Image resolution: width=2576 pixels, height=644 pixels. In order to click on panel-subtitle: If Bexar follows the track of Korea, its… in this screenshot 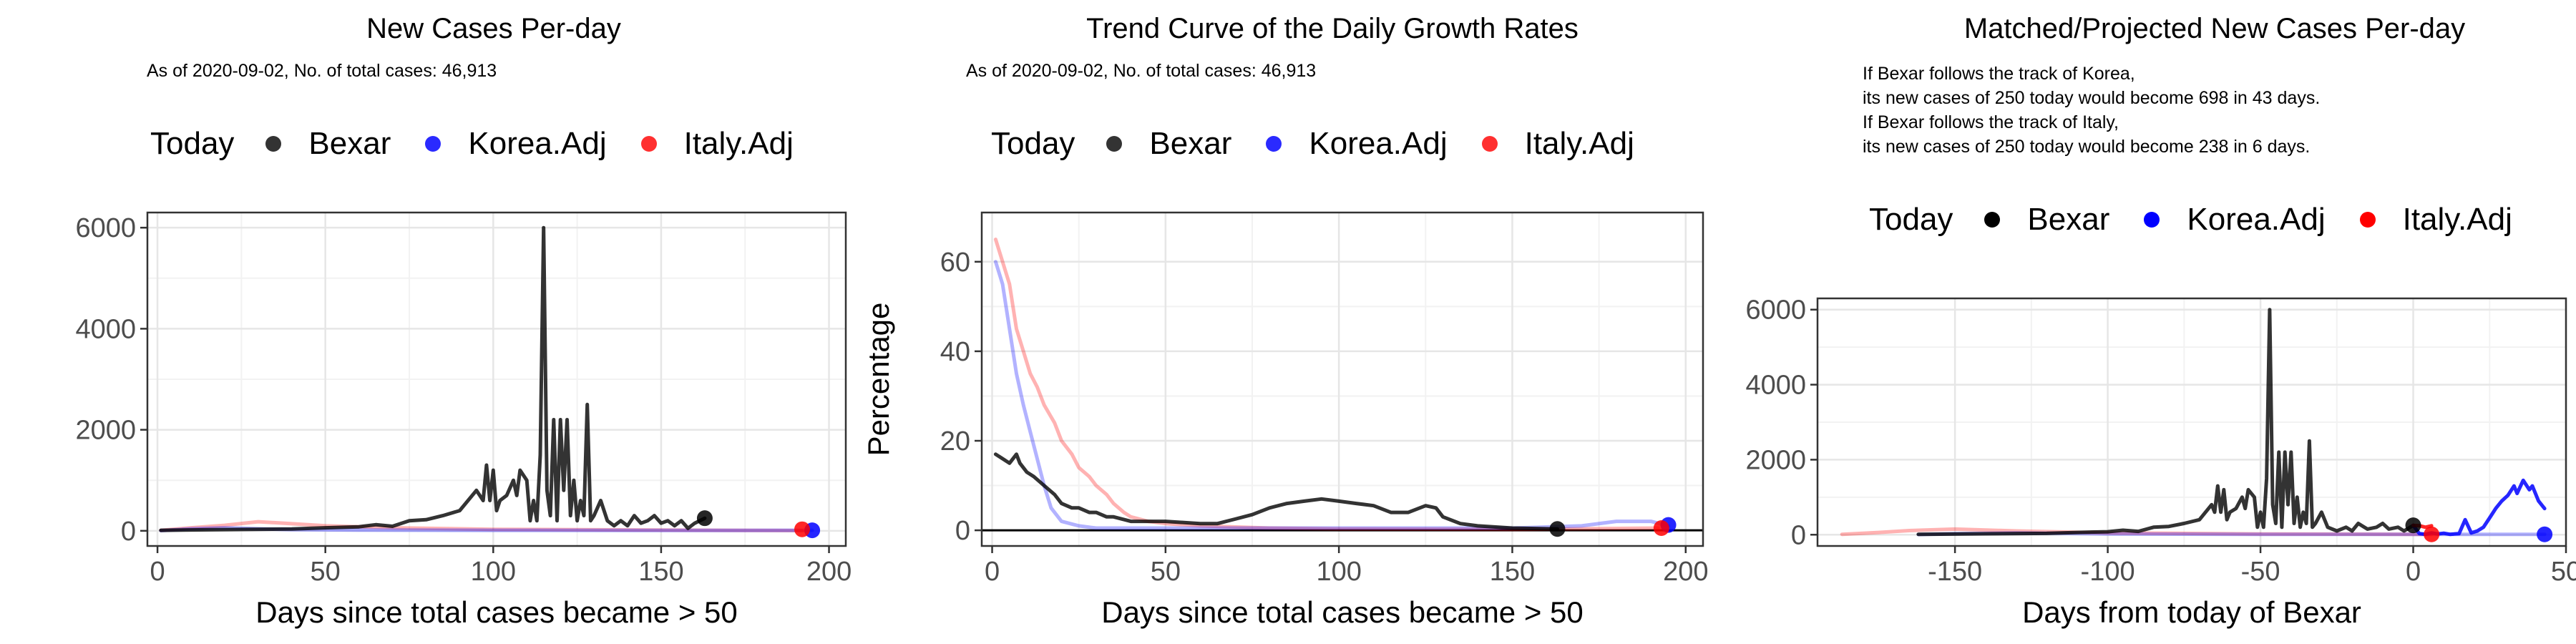, I will do `click(2091, 110)`.